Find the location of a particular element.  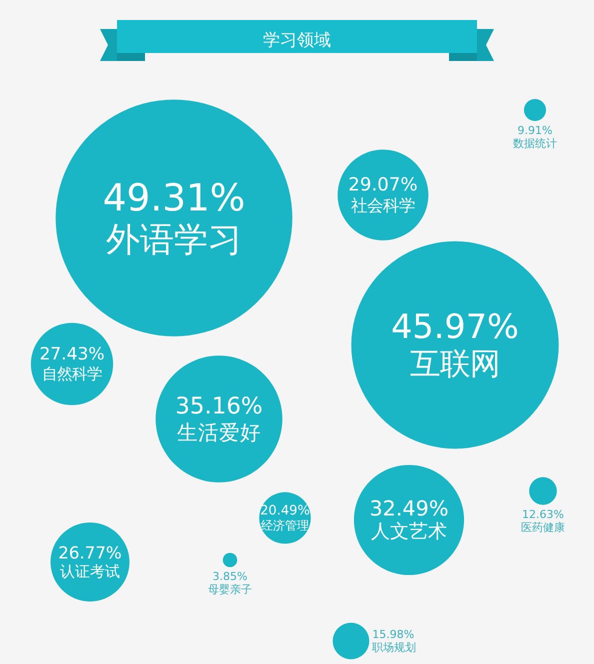

category-label: 数据统计 is located at coordinates (535, 143).